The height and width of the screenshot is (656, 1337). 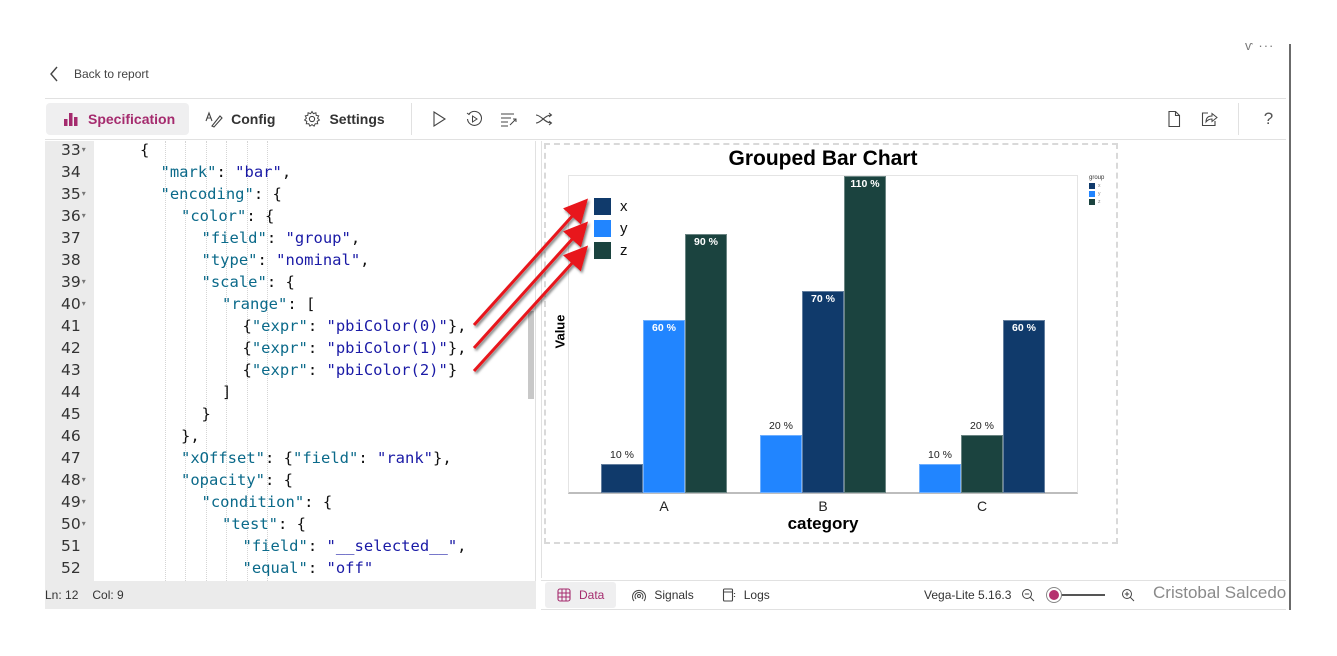 I want to click on window-edge, so click(x=1290, y=327).